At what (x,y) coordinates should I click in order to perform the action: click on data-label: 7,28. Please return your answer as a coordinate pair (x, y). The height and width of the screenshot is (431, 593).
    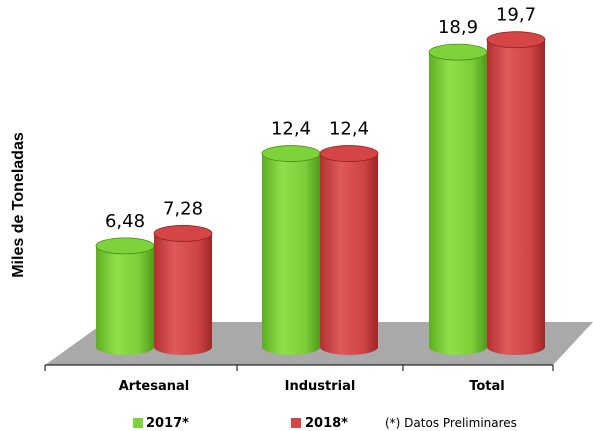
    Looking at the image, I should click on (183, 208).